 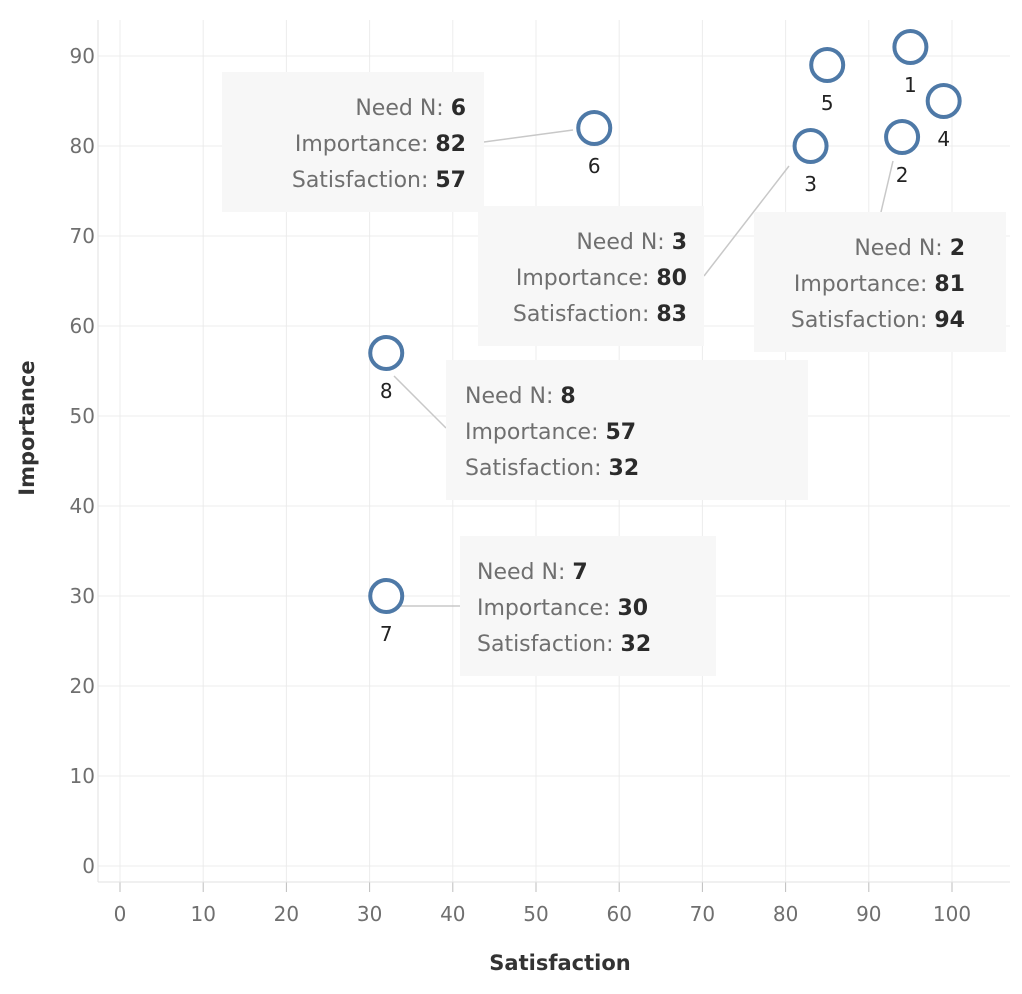 I want to click on x-tick-label: 20, so click(x=286, y=914).